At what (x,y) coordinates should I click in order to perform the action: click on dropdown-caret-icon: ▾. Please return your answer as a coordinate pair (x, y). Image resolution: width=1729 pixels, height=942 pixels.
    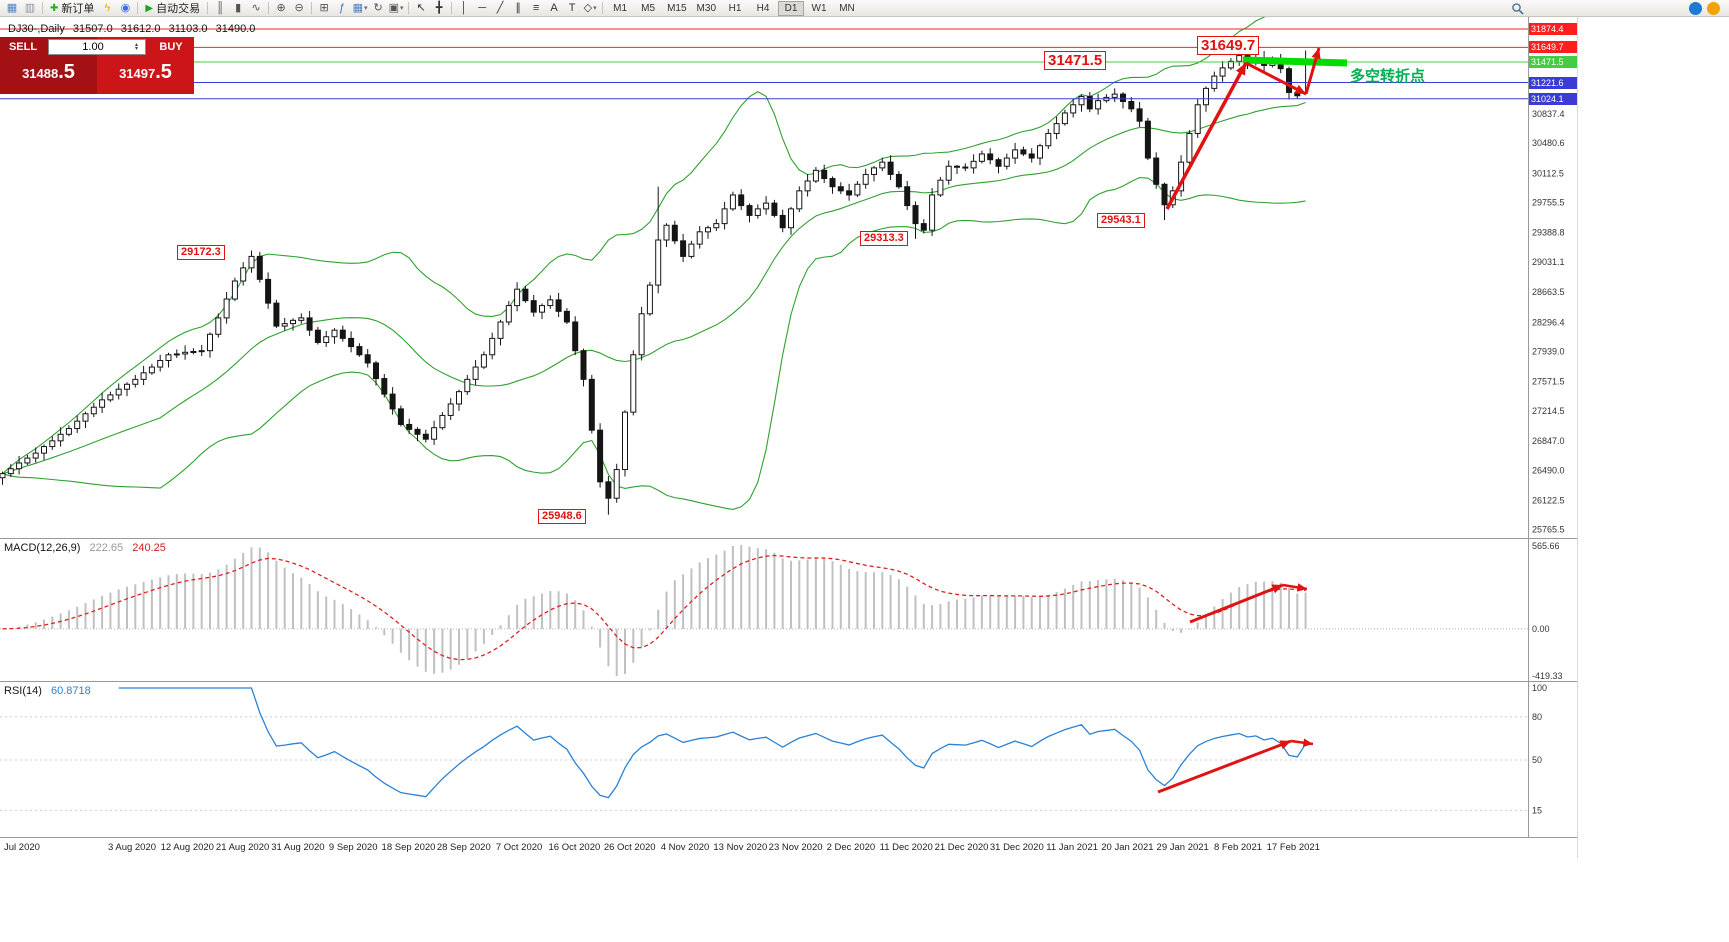
    Looking at the image, I should click on (366, 8).